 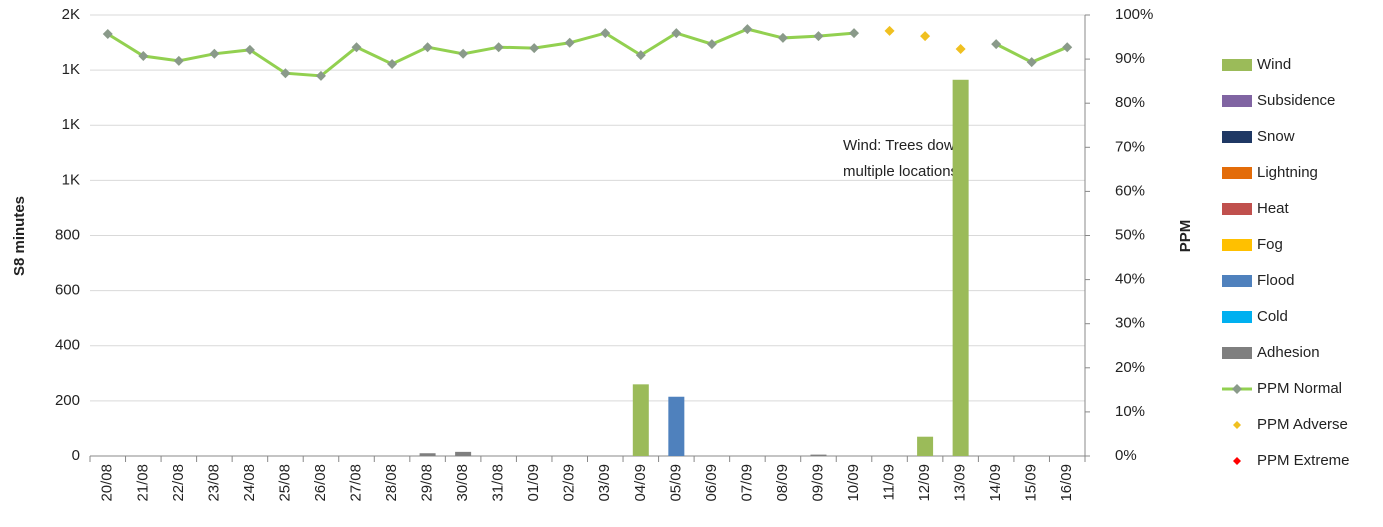 I want to click on x-tick-label: 26/08, so click(x=320, y=483).